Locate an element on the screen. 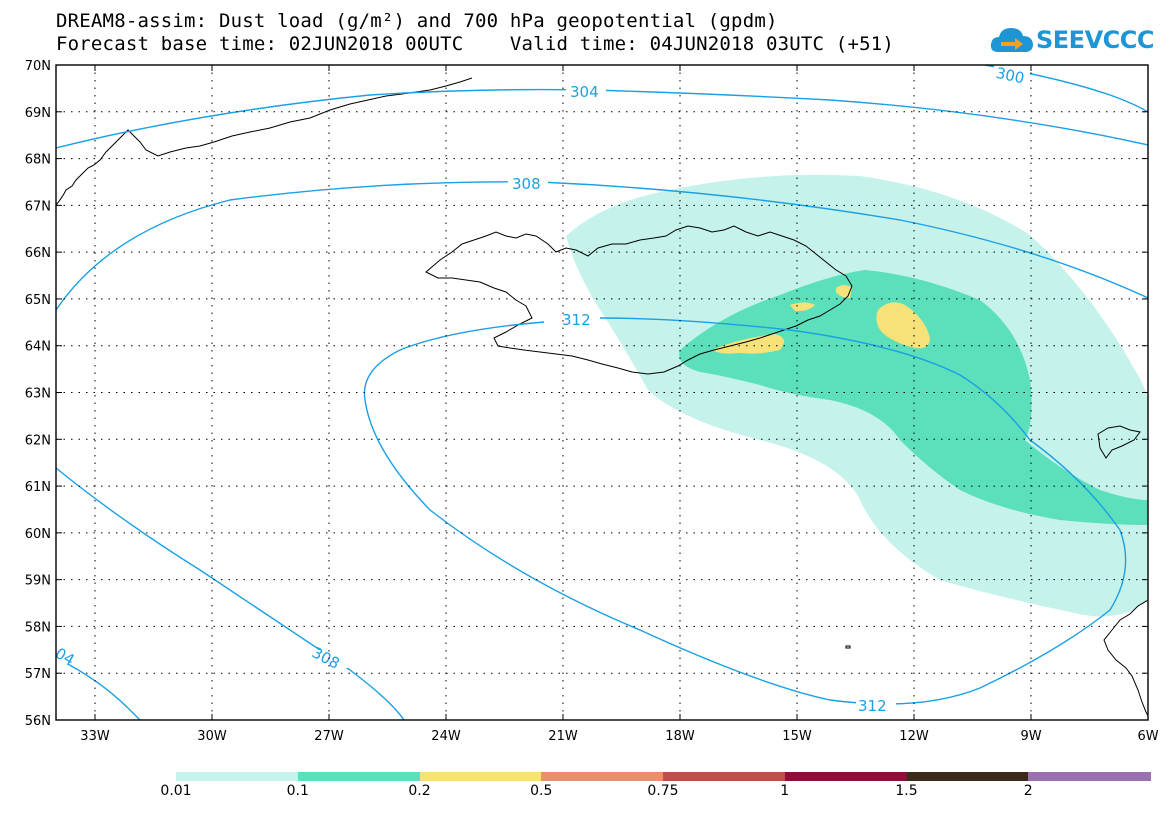 The height and width of the screenshot is (815, 1175). dust-region-mid is located at coordinates (913, 397).